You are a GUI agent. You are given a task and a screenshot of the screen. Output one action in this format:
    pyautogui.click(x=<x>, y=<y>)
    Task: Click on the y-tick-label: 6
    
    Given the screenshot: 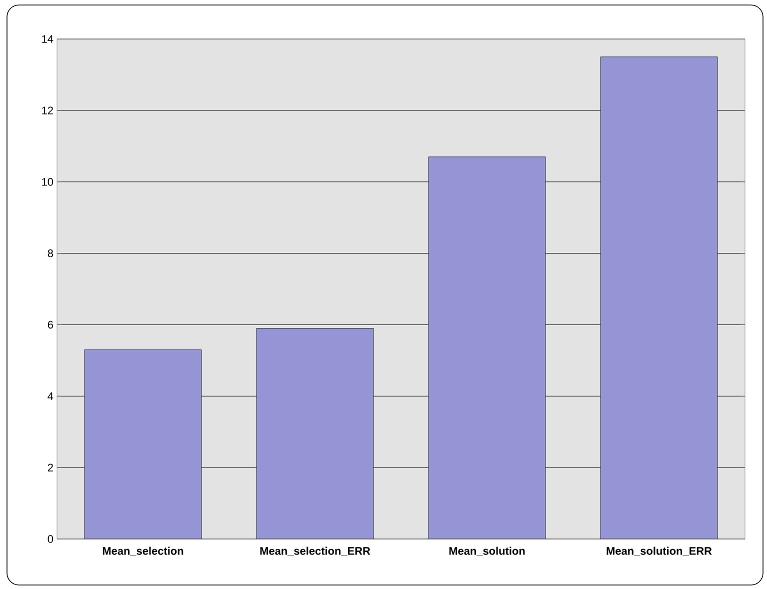 What is the action you would take?
    pyautogui.click(x=50, y=324)
    